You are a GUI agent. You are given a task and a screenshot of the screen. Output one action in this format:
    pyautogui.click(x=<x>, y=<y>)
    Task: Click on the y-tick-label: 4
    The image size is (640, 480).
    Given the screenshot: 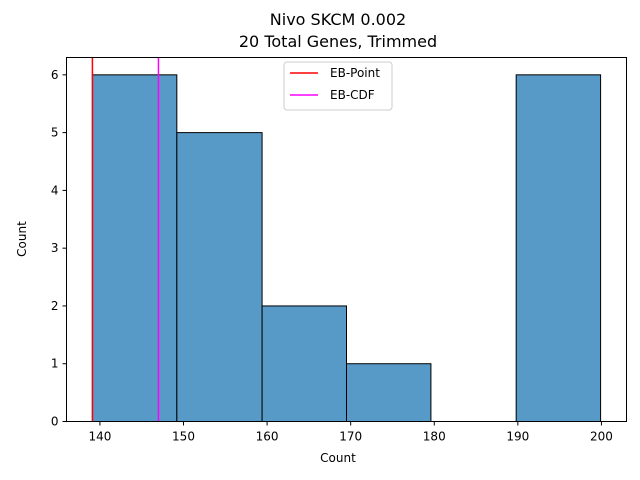 What is the action you would take?
    pyautogui.click(x=55, y=190)
    